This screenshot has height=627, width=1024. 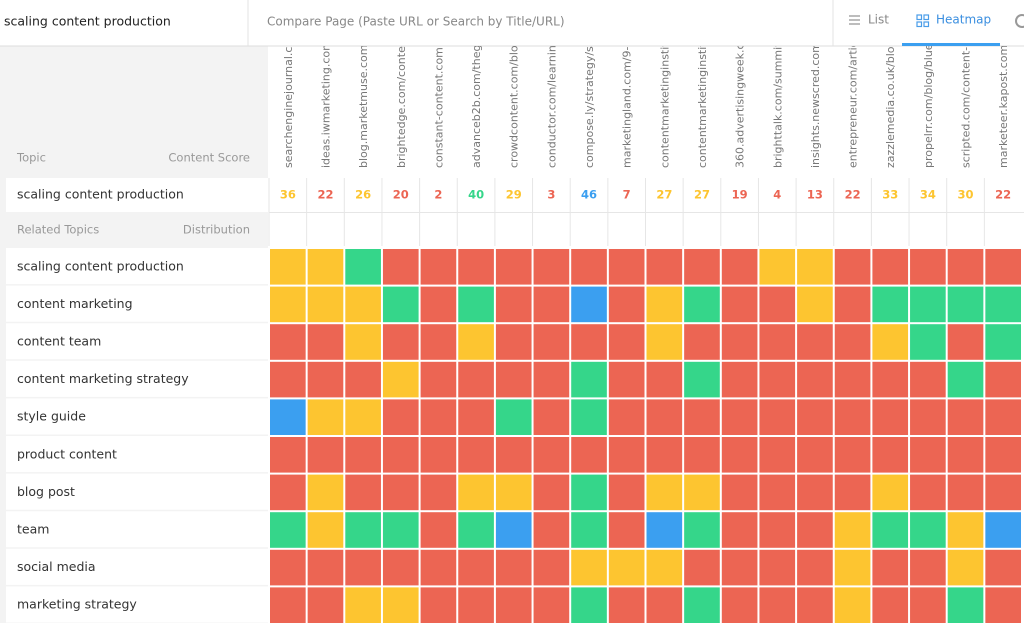 I want to click on column-url: scripted.com/content-, so click(x=966, y=107).